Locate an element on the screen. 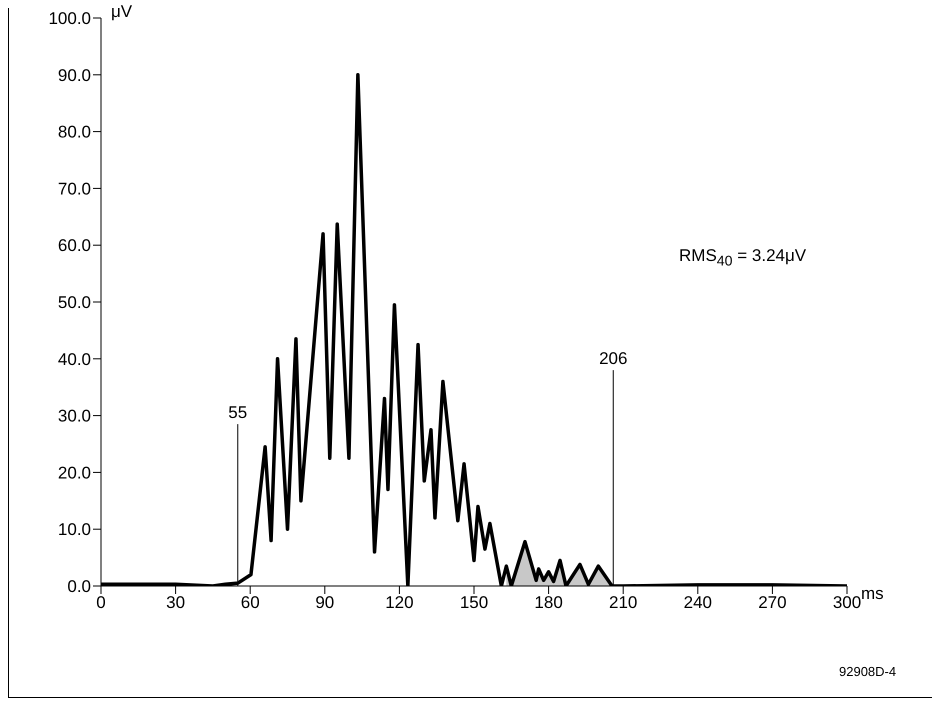 The width and height of the screenshot is (940, 706). x-tick-label: 150 is located at coordinates (474, 602).